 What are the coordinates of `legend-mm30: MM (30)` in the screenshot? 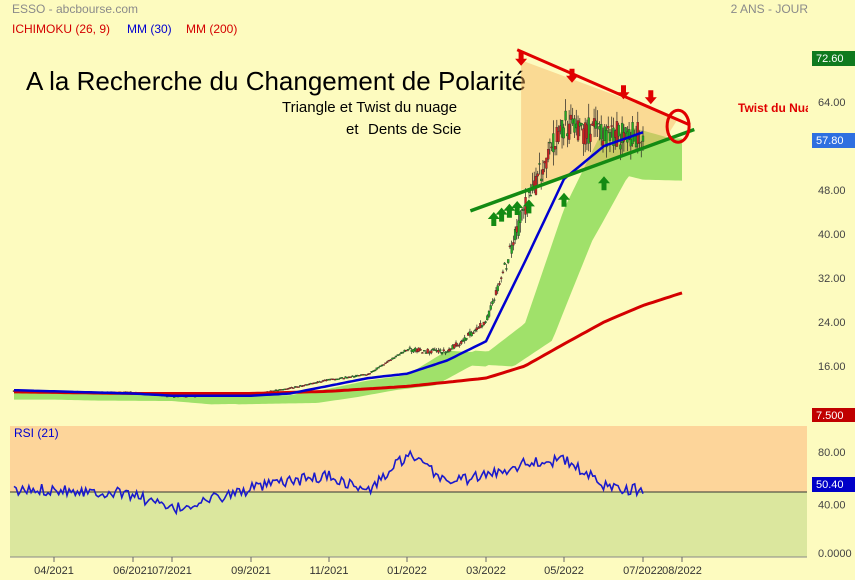 It's located at (149, 29).